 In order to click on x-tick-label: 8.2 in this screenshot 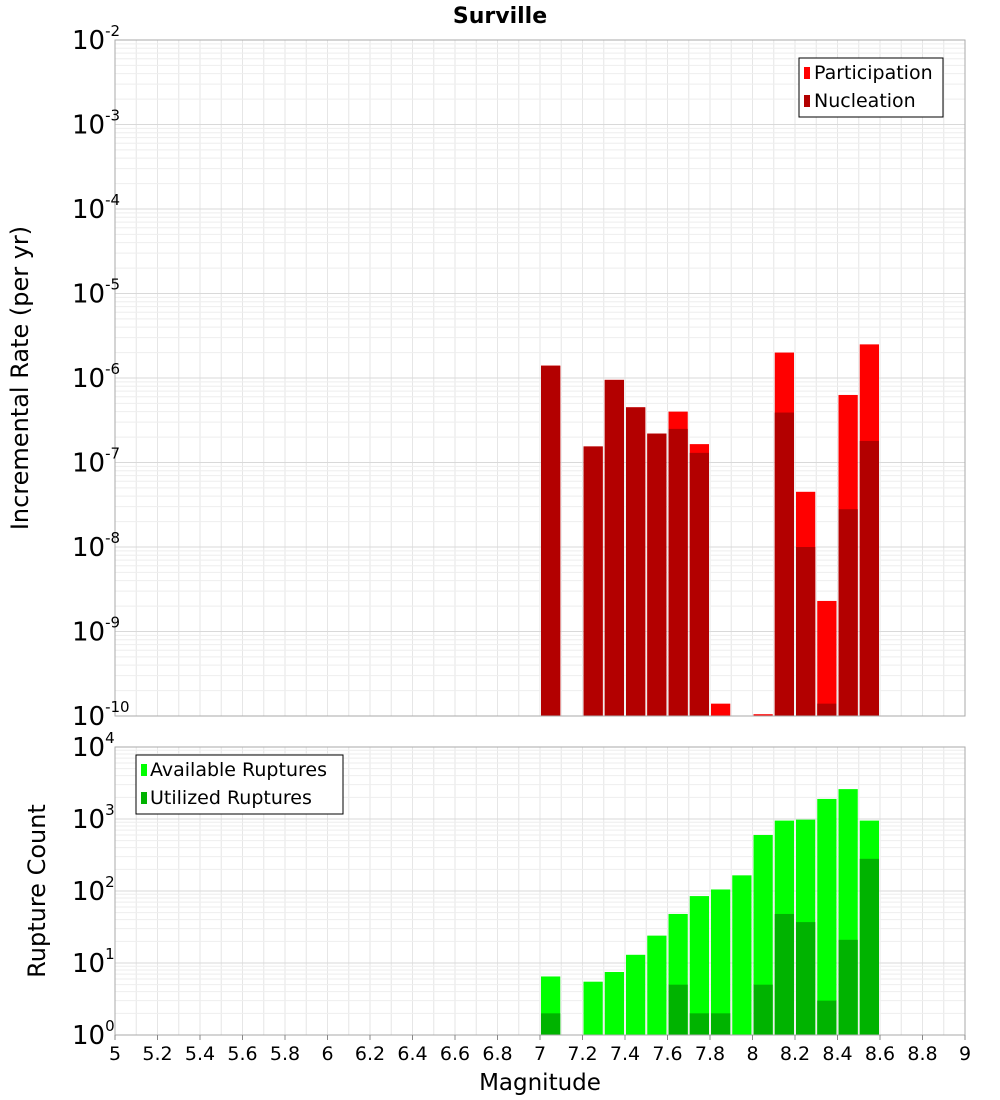, I will do `click(795, 1054)`.